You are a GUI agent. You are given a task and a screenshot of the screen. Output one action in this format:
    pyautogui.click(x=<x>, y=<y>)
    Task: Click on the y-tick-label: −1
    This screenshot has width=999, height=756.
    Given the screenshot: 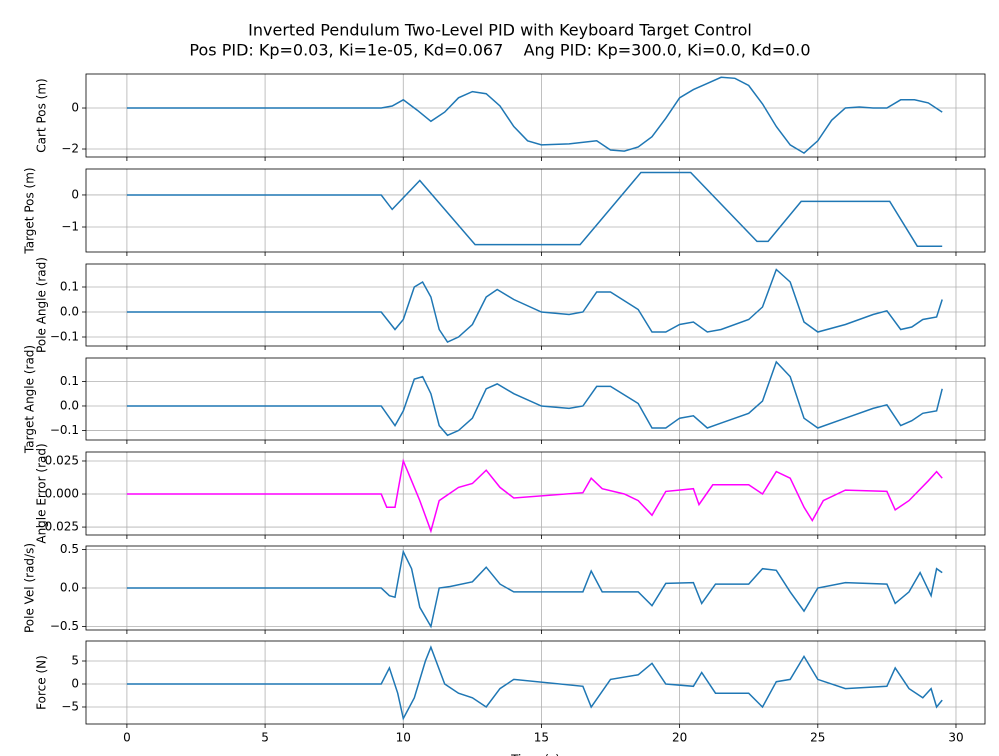 What is the action you would take?
    pyautogui.click(x=70, y=227)
    